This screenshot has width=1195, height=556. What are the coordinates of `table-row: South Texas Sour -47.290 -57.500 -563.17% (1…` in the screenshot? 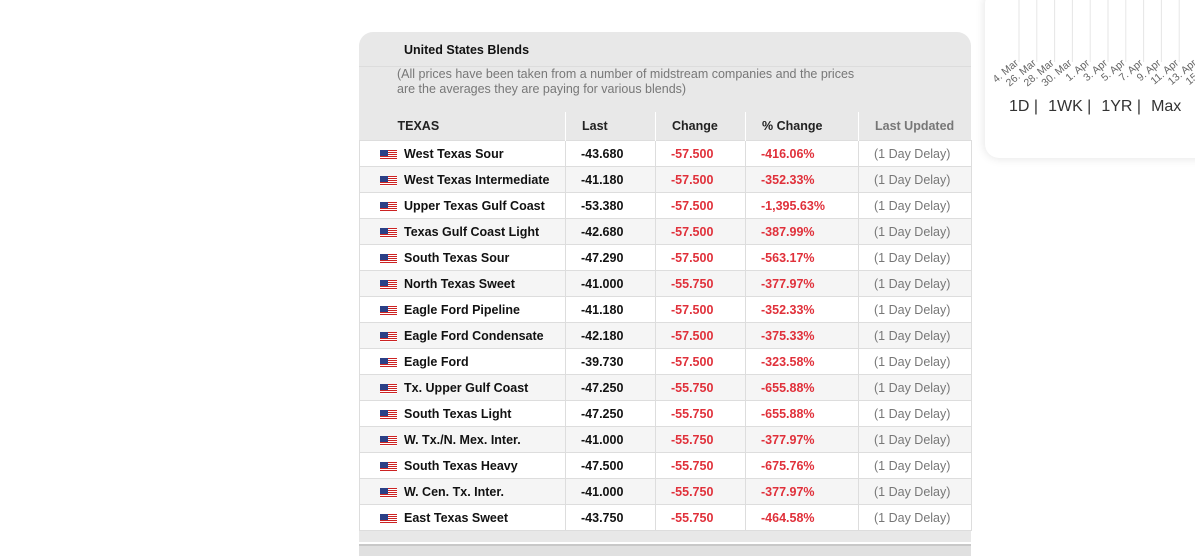 It's located at (665, 257).